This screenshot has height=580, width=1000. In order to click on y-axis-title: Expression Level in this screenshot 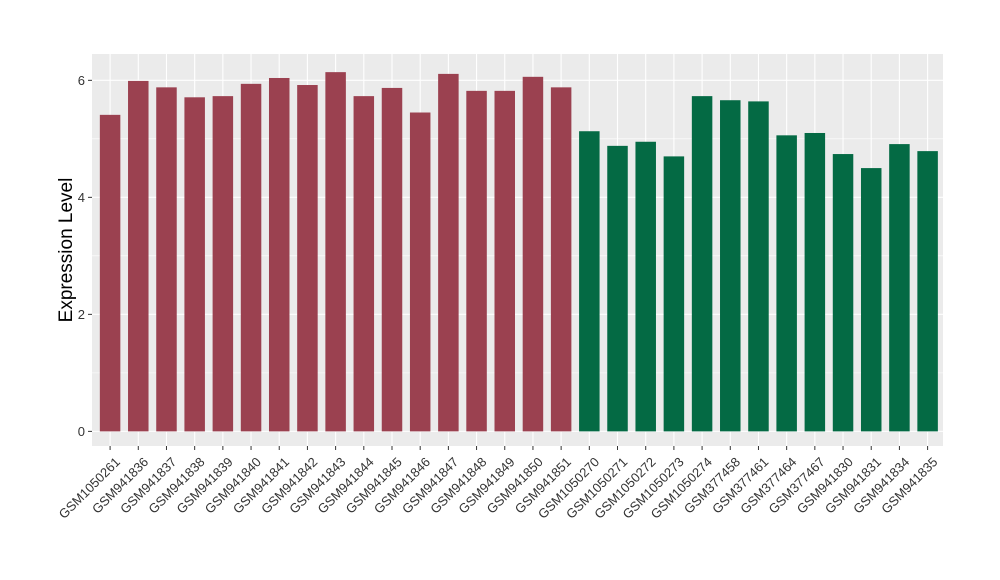, I will do `click(66, 250)`.